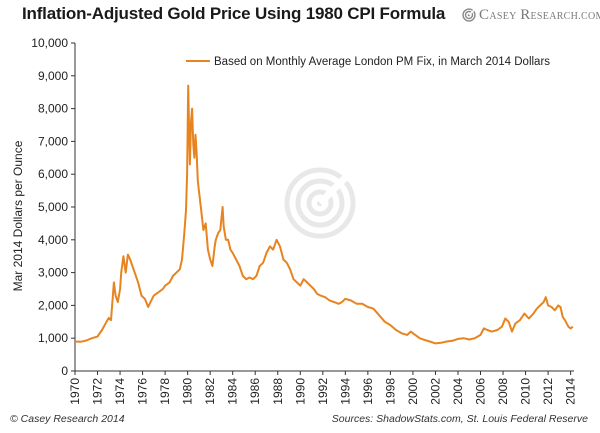  Describe the element at coordinates (75, 391) in the screenshot. I see `x-tick-label: 1970` at that location.